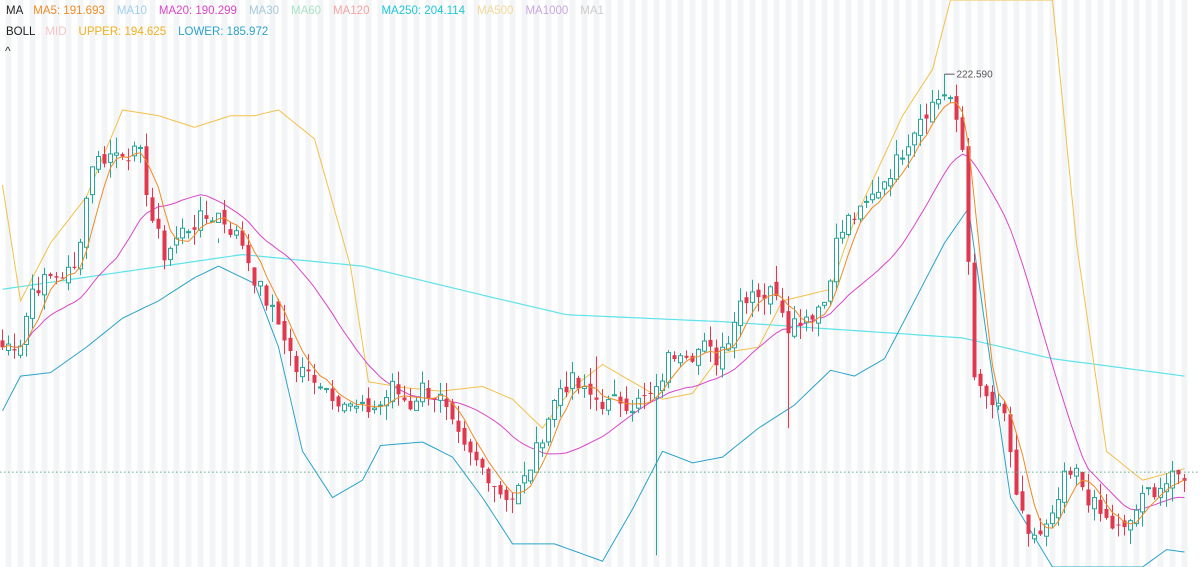 This screenshot has width=1200, height=567. Describe the element at coordinates (84, 11) in the screenshot. I see `ma-legend-value: 191.693` at that location.